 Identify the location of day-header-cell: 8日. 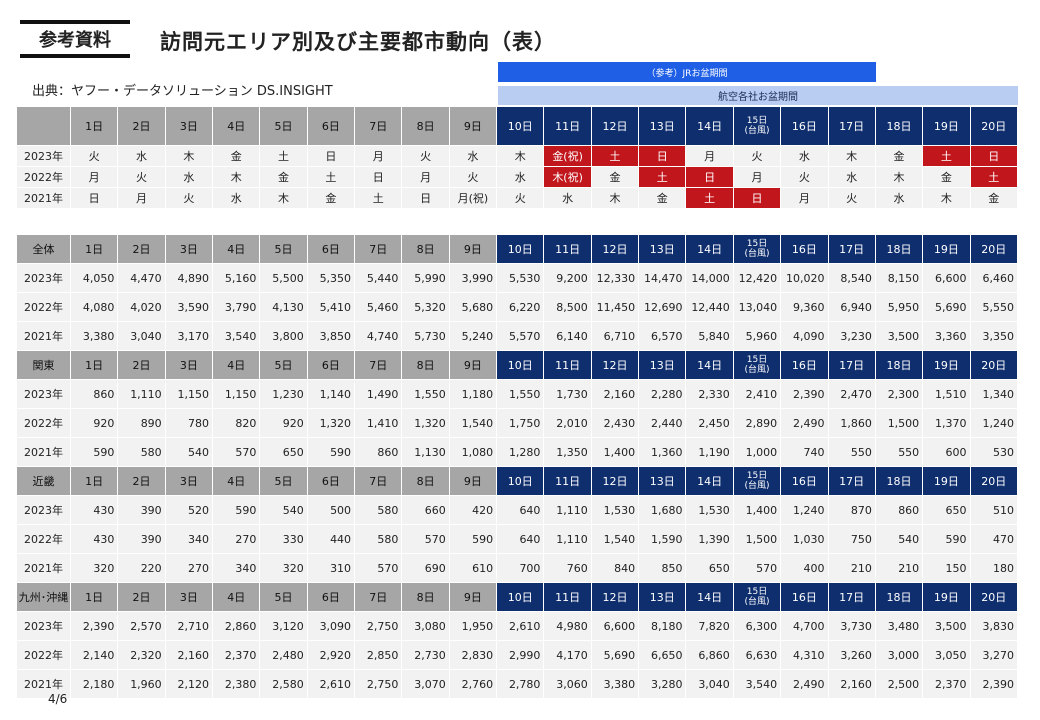
(425, 249).